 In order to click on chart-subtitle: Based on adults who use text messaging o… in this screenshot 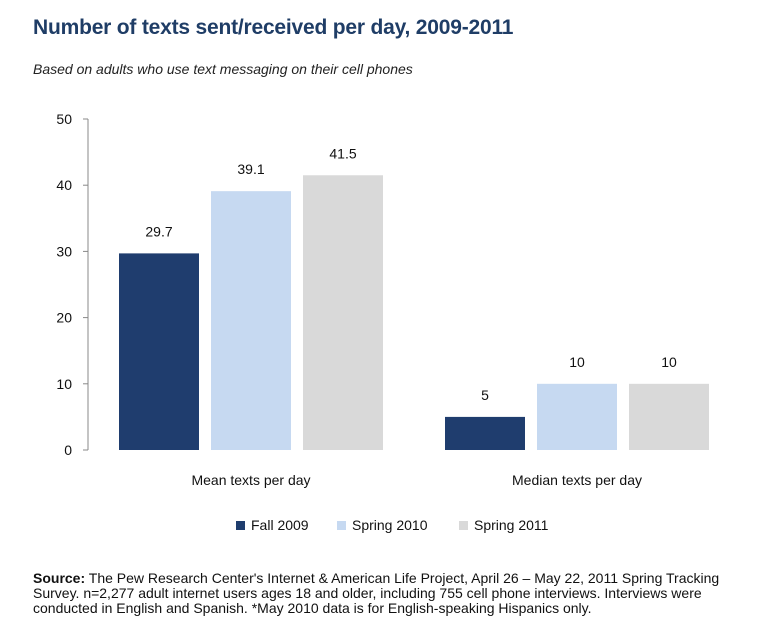, I will do `click(223, 69)`.